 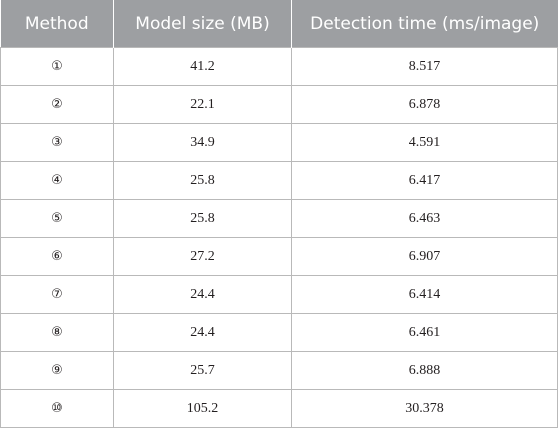 I want to click on detection-time-cell: 6.878, so click(x=424, y=104).